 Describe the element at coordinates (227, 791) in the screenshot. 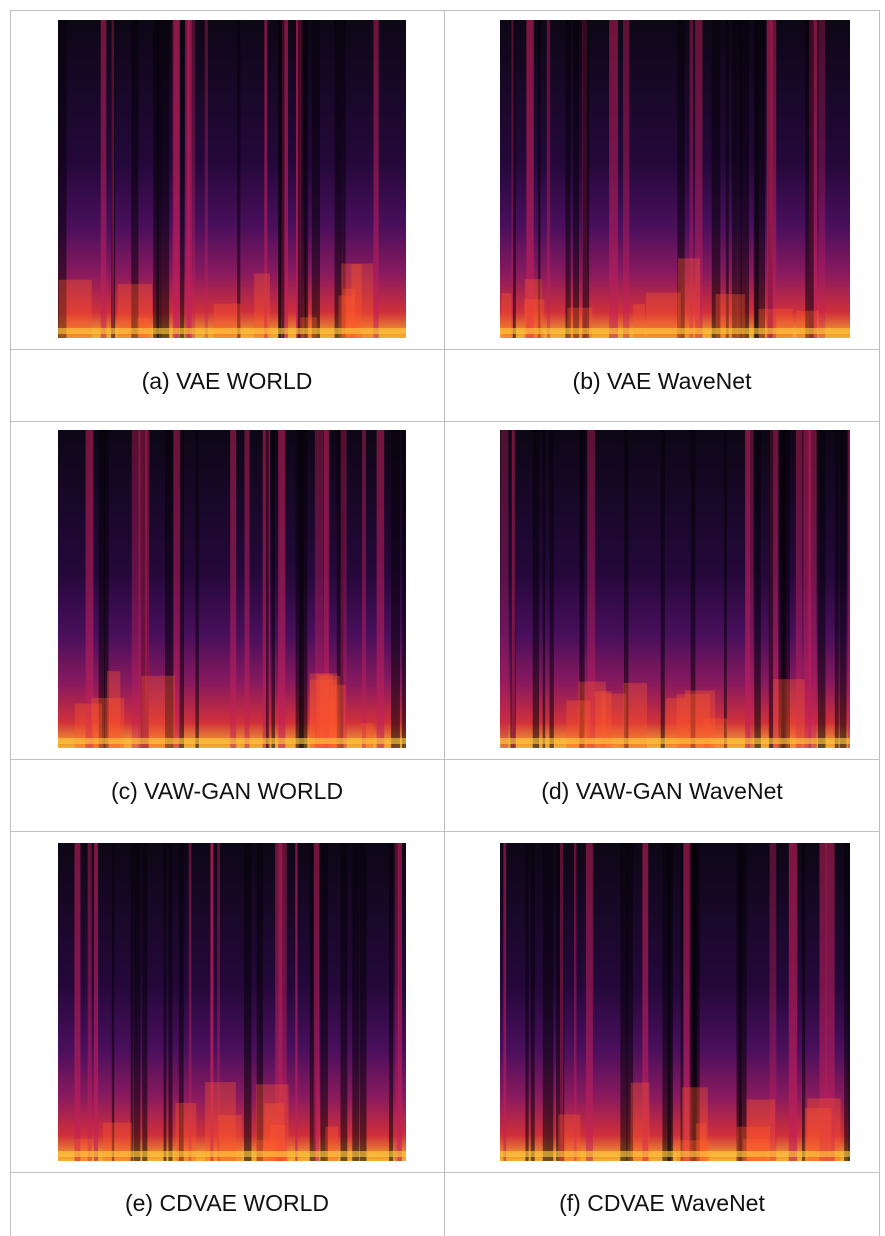

I see `caption: (c) VAW-GAN WORLD` at that location.